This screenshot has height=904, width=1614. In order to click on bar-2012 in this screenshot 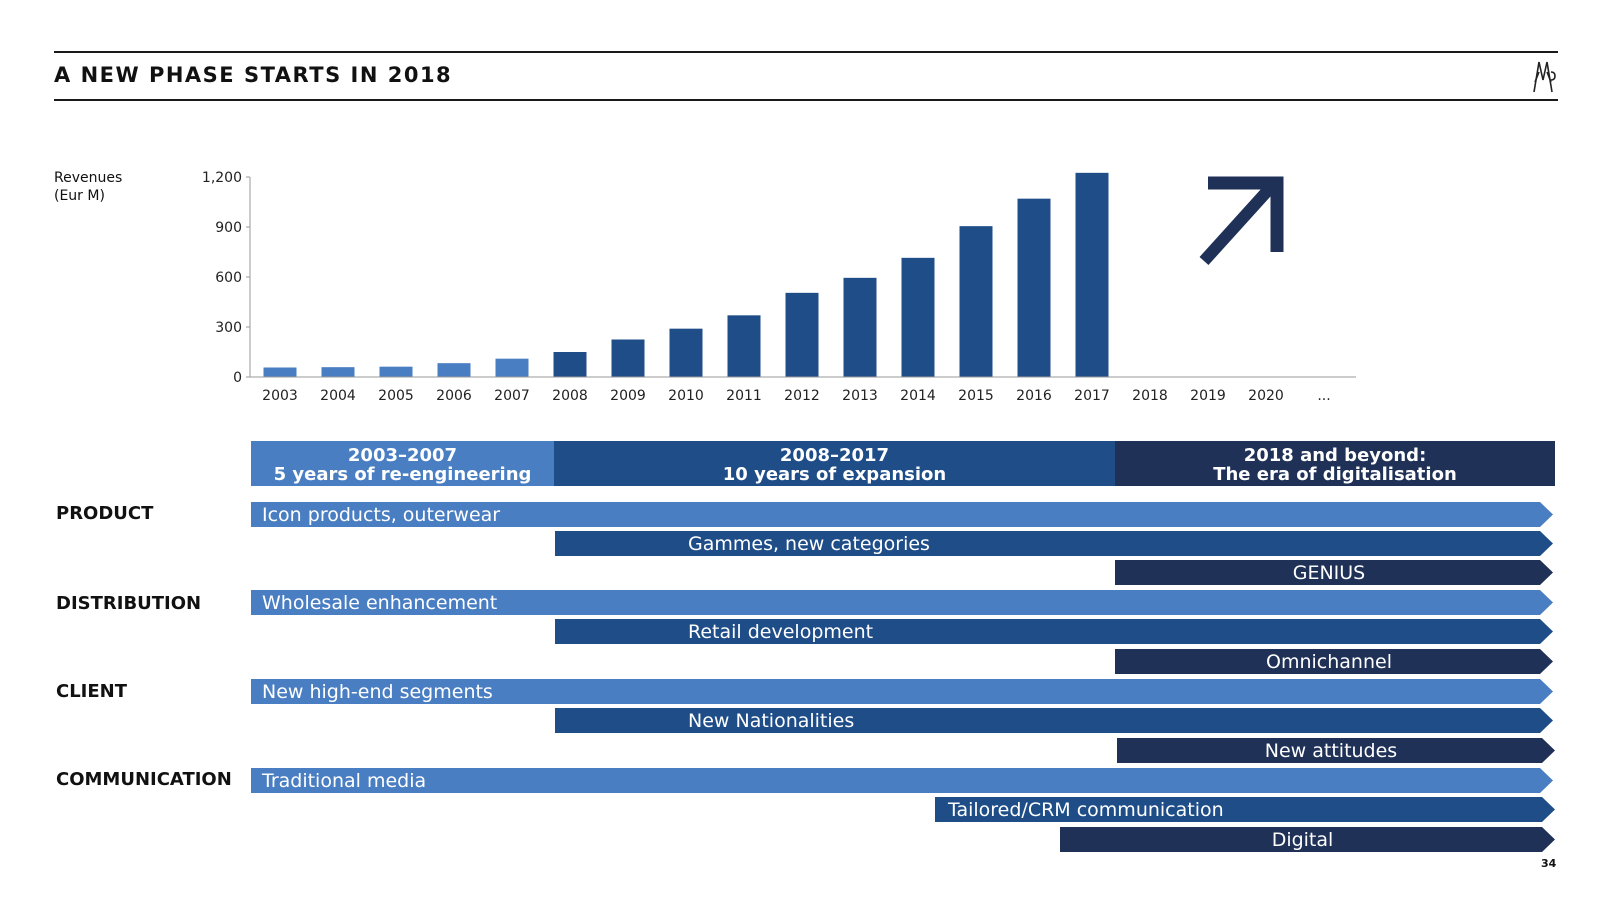, I will do `click(802, 334)`.